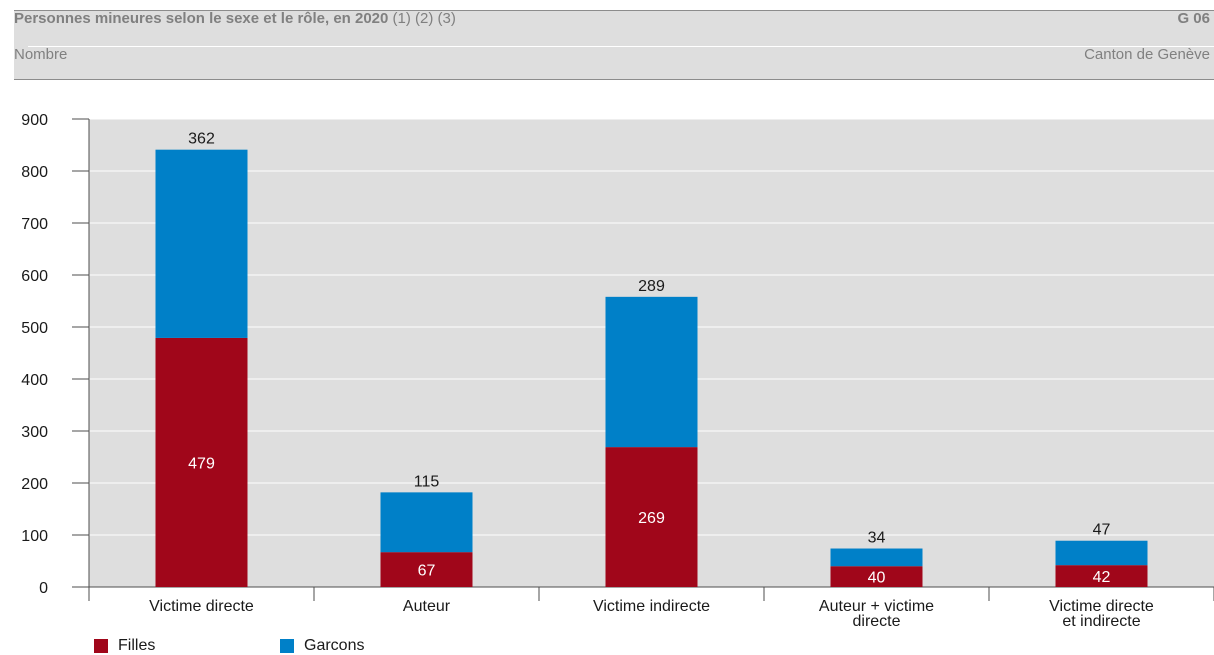  Describe the element at coordinates (34, 276) in the screenshot. I see `y-tick-label: 600` at that location.